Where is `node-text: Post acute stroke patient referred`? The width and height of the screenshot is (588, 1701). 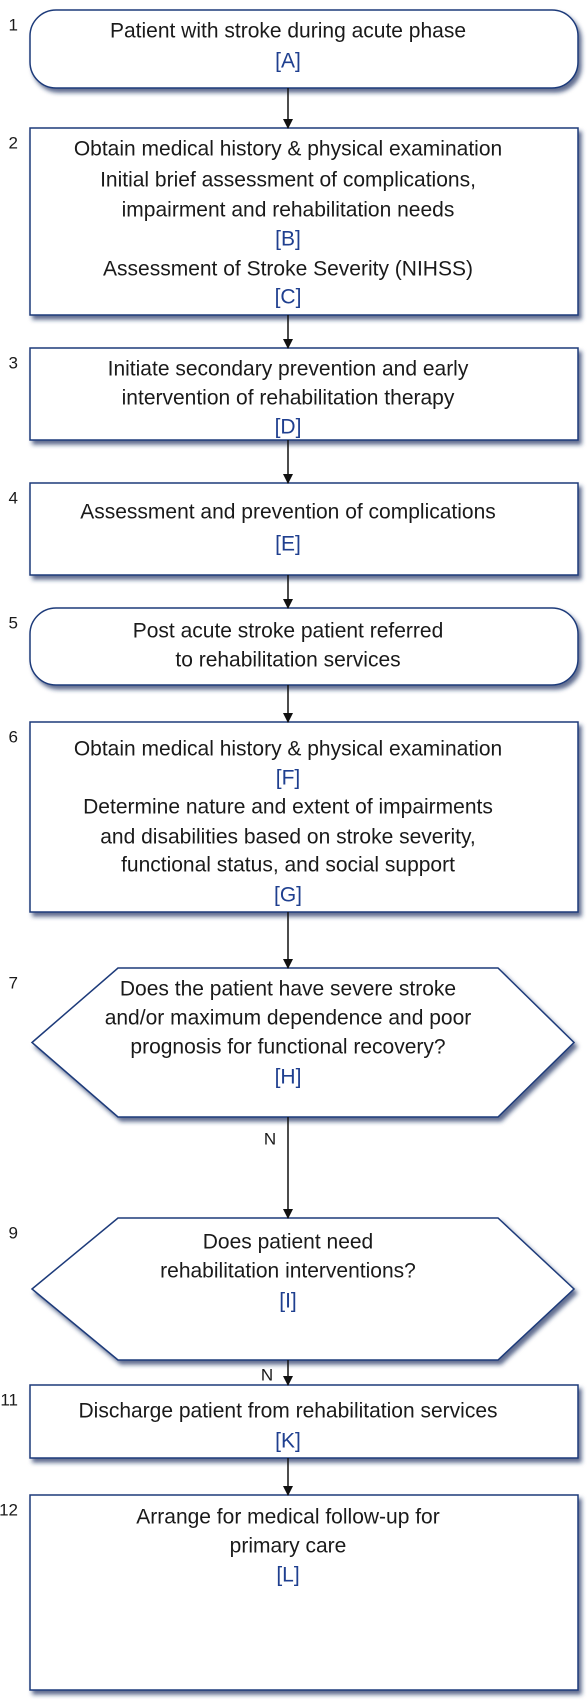 node-text: Post acute stroke patient referred is located at coordinates (288, 631).